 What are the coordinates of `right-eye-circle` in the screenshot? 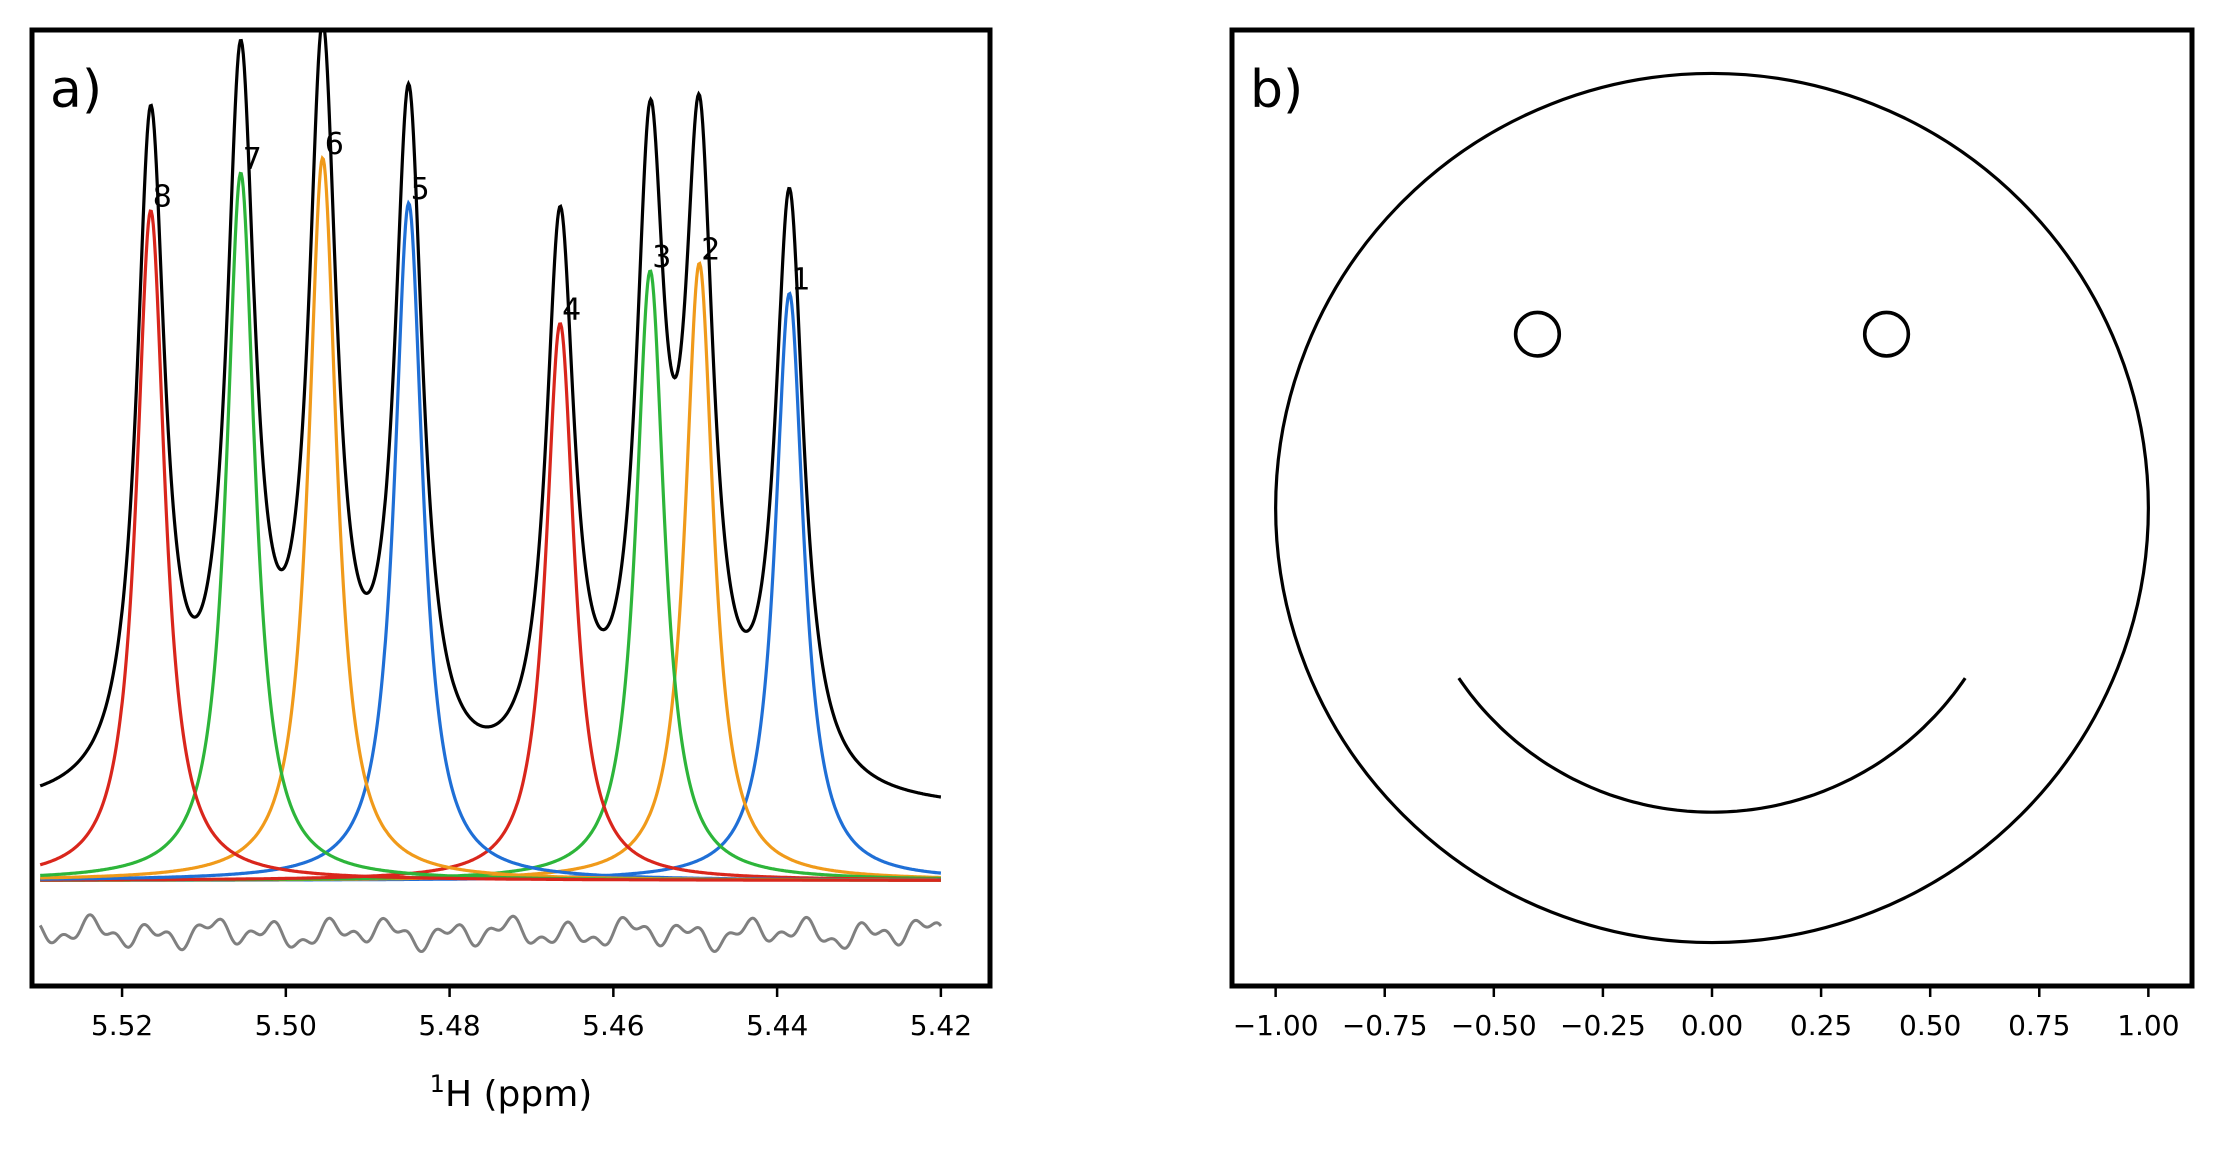 It's located at (1886, 334).